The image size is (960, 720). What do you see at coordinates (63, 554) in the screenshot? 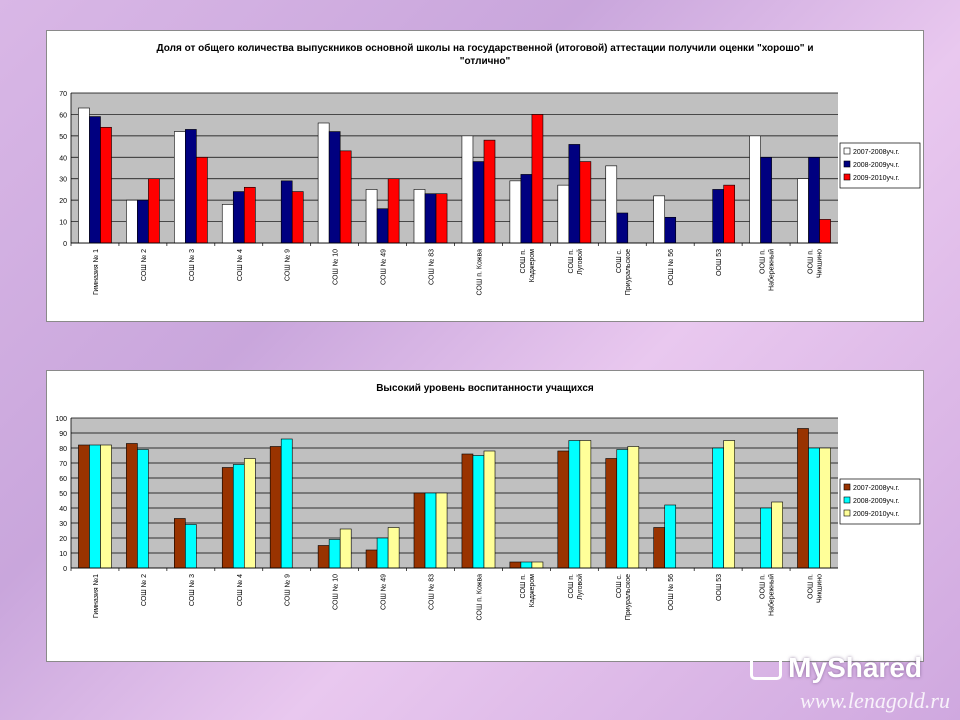
I see `y-tick-label: 10` at bounding box center [63, 554].